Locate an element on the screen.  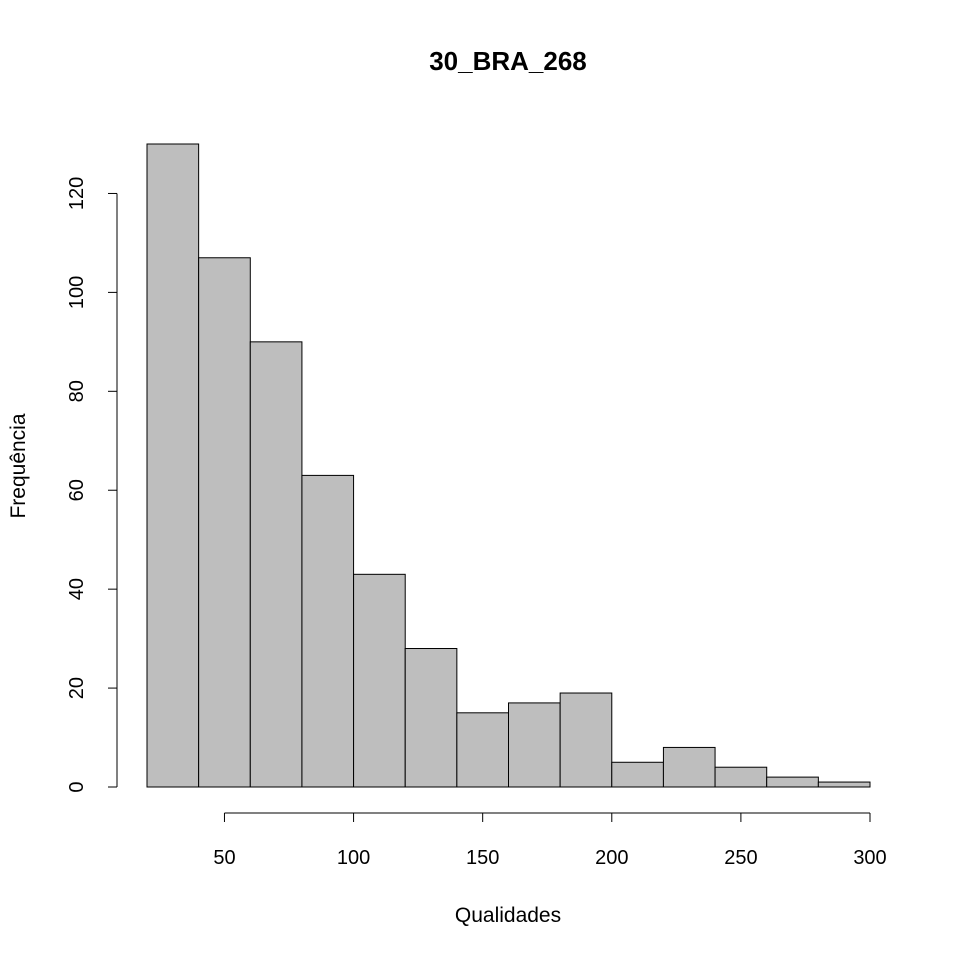
x-axis-label: Qualidades is located at coordinates (508, 915).